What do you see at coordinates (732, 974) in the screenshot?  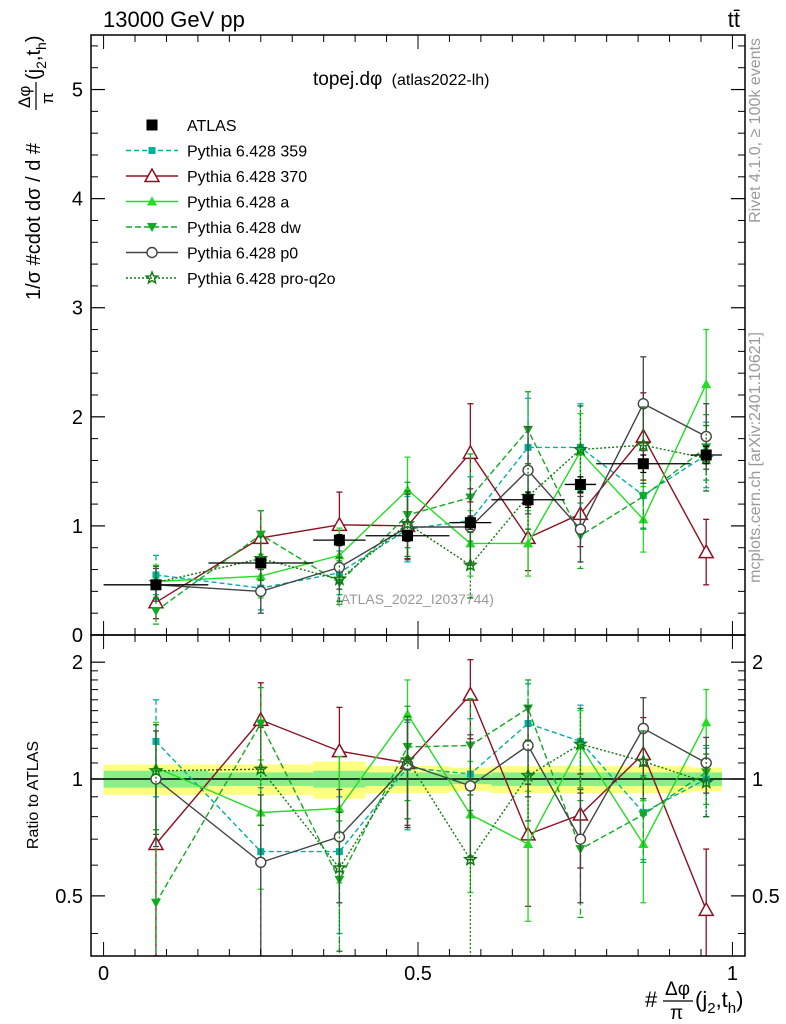 I see `x-tick-label: 1` at bounding box center [732, 974].